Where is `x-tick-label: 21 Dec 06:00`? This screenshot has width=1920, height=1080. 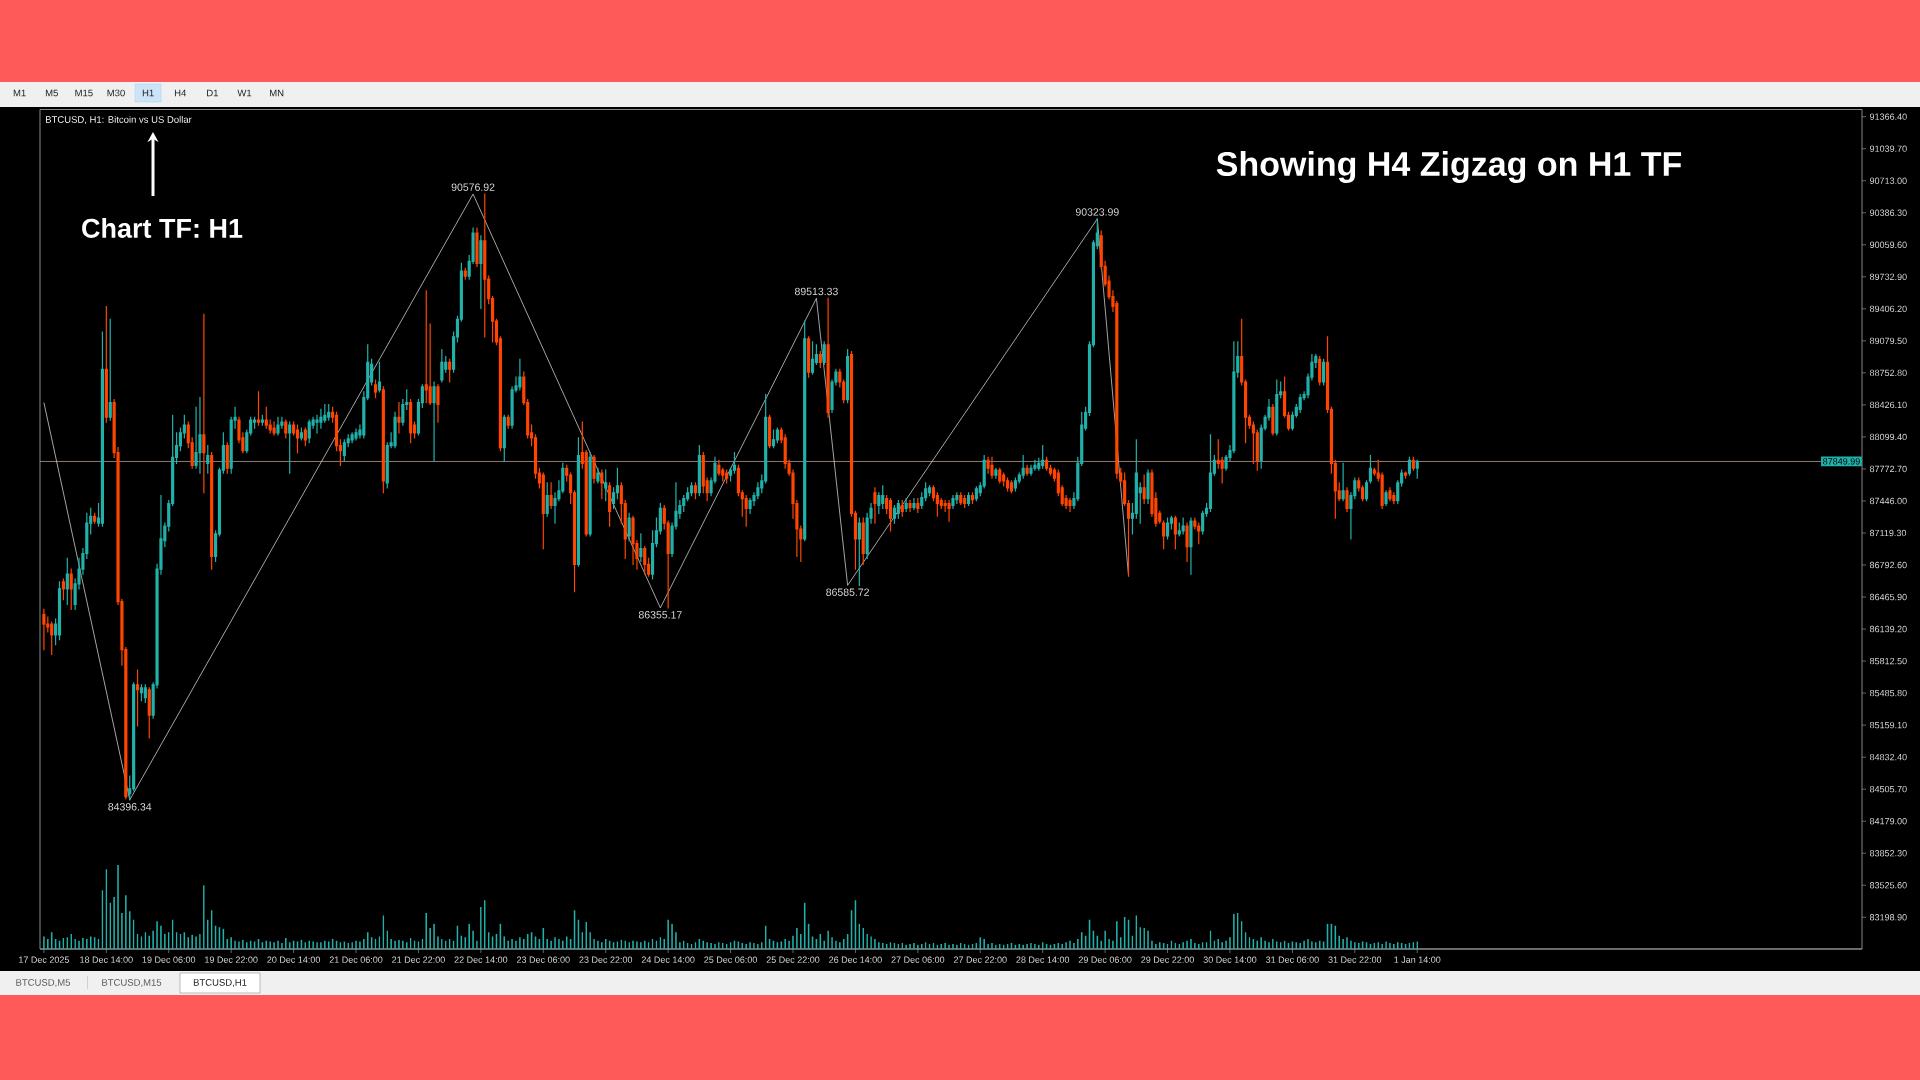 x-tick-label: 21 Dec 06:00 is located at coordinates (356, 959).